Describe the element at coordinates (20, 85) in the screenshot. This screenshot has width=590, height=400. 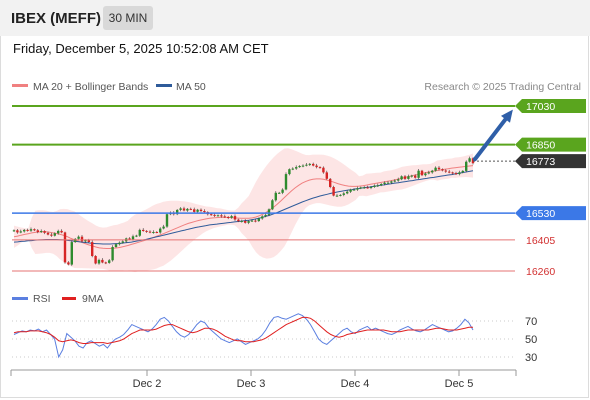
I see `ma20-legend-swatch` at that location.